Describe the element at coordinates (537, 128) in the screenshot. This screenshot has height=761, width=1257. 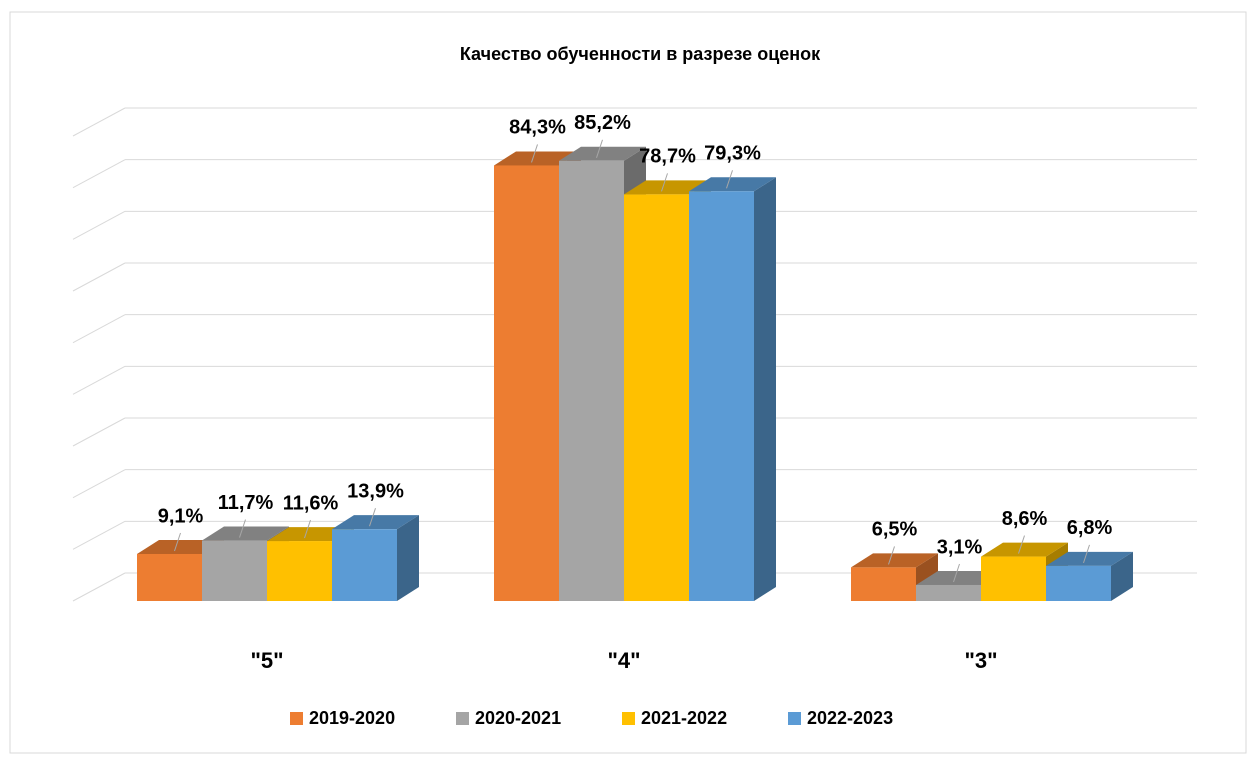
I see `data-label: 84,3%` at that location.